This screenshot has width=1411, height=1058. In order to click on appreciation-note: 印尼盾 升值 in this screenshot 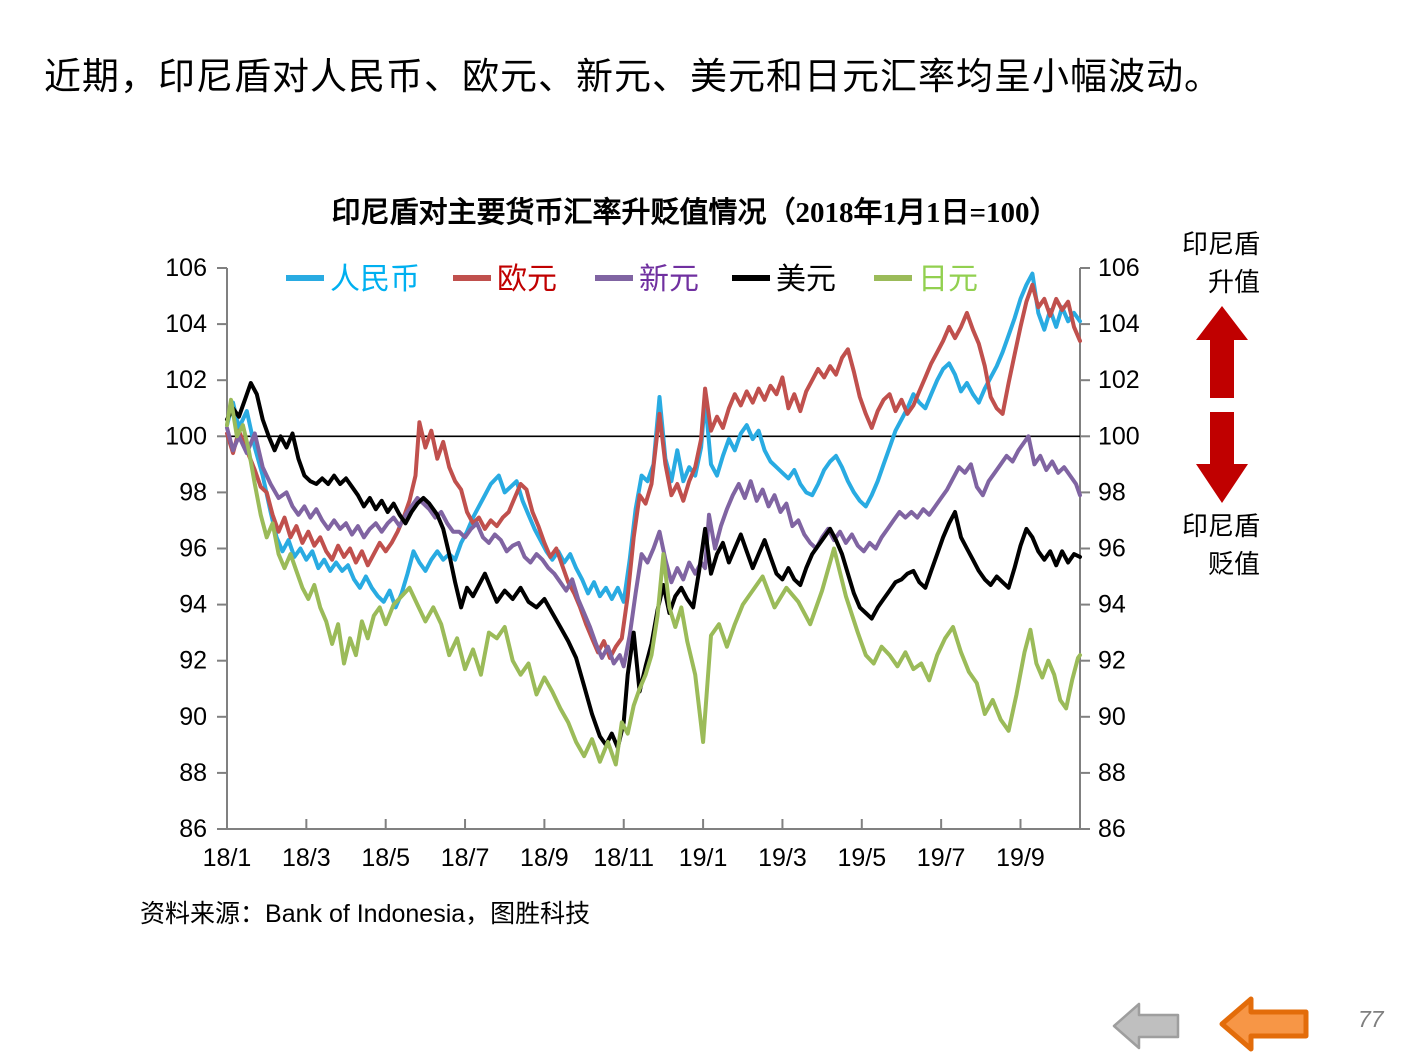, I will do `click(1200, 264)`.